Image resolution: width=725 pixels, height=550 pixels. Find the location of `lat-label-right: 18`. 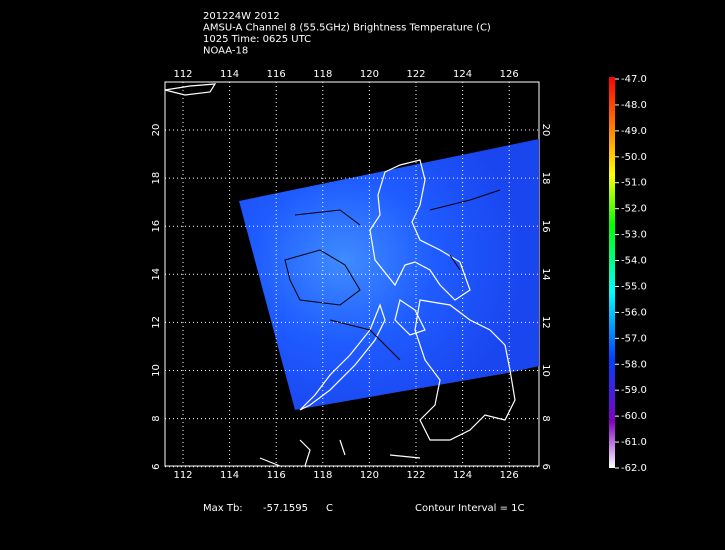

lat-label-right: 18 is located at coordinates (545, 178).